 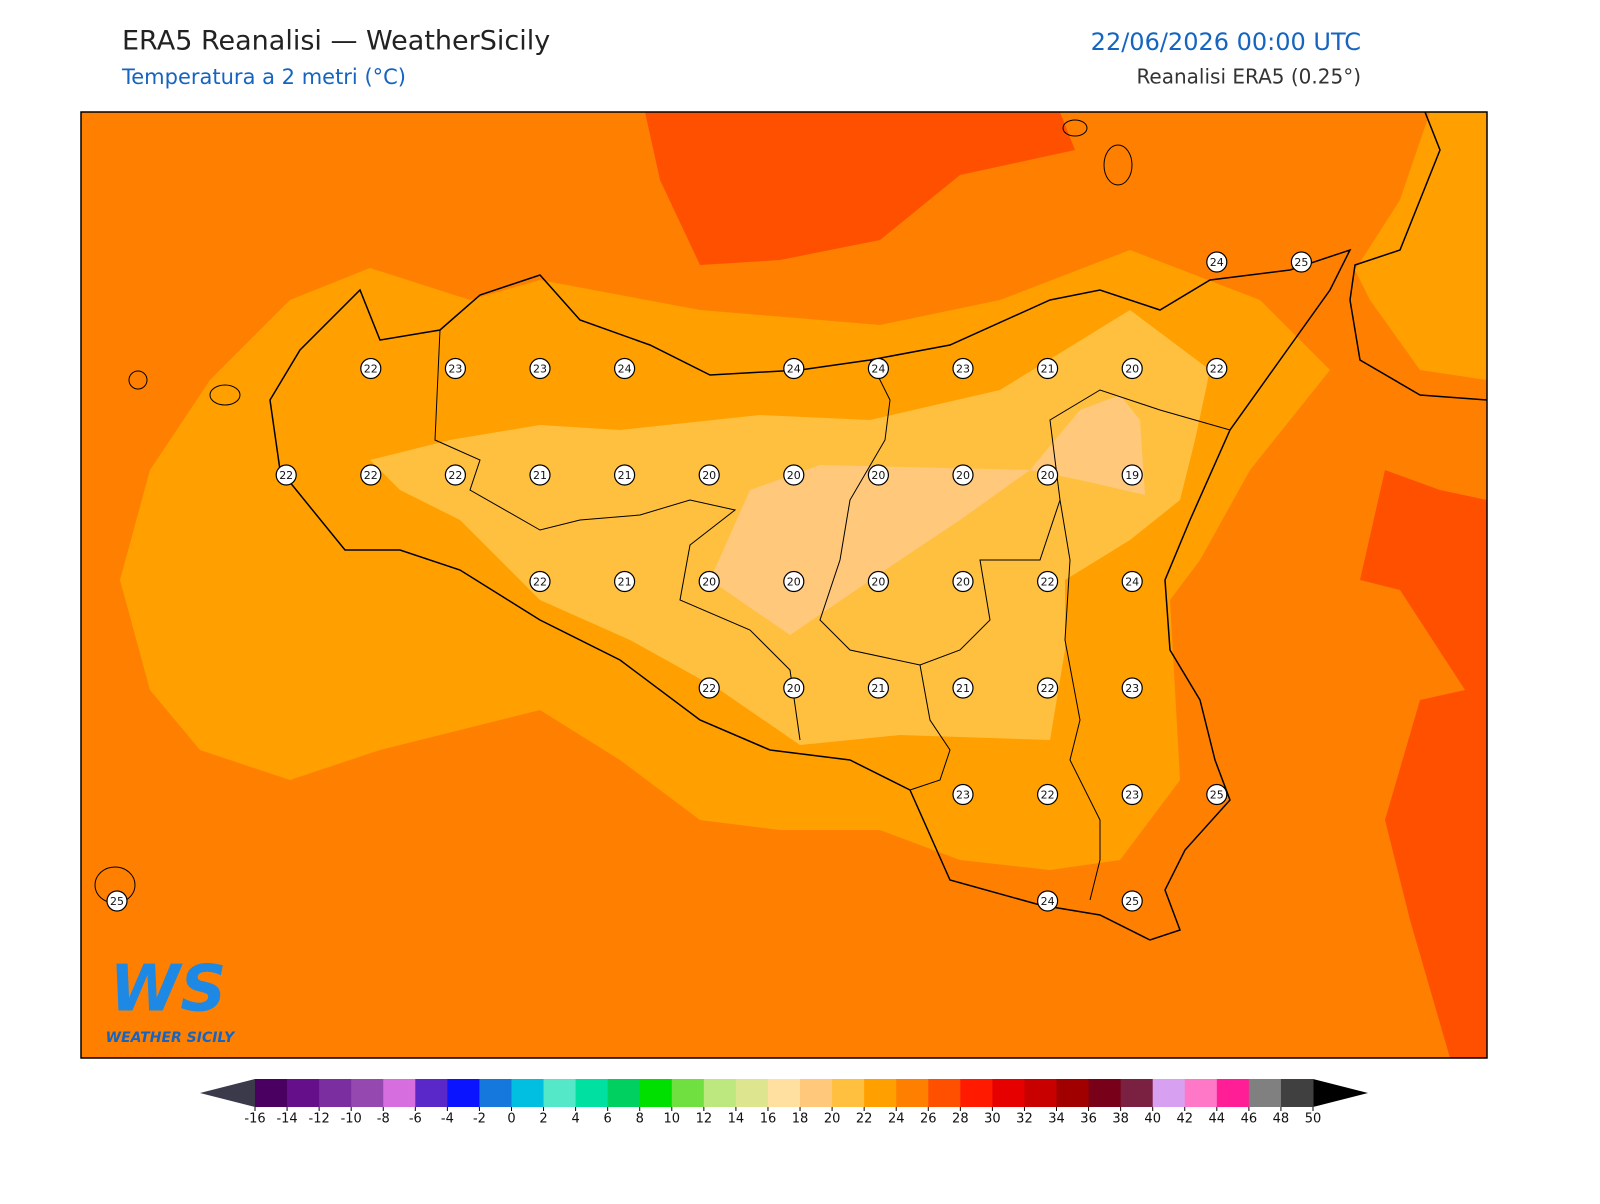 I want to click on colorbar-label: -4, so click(x=447, y=1119).